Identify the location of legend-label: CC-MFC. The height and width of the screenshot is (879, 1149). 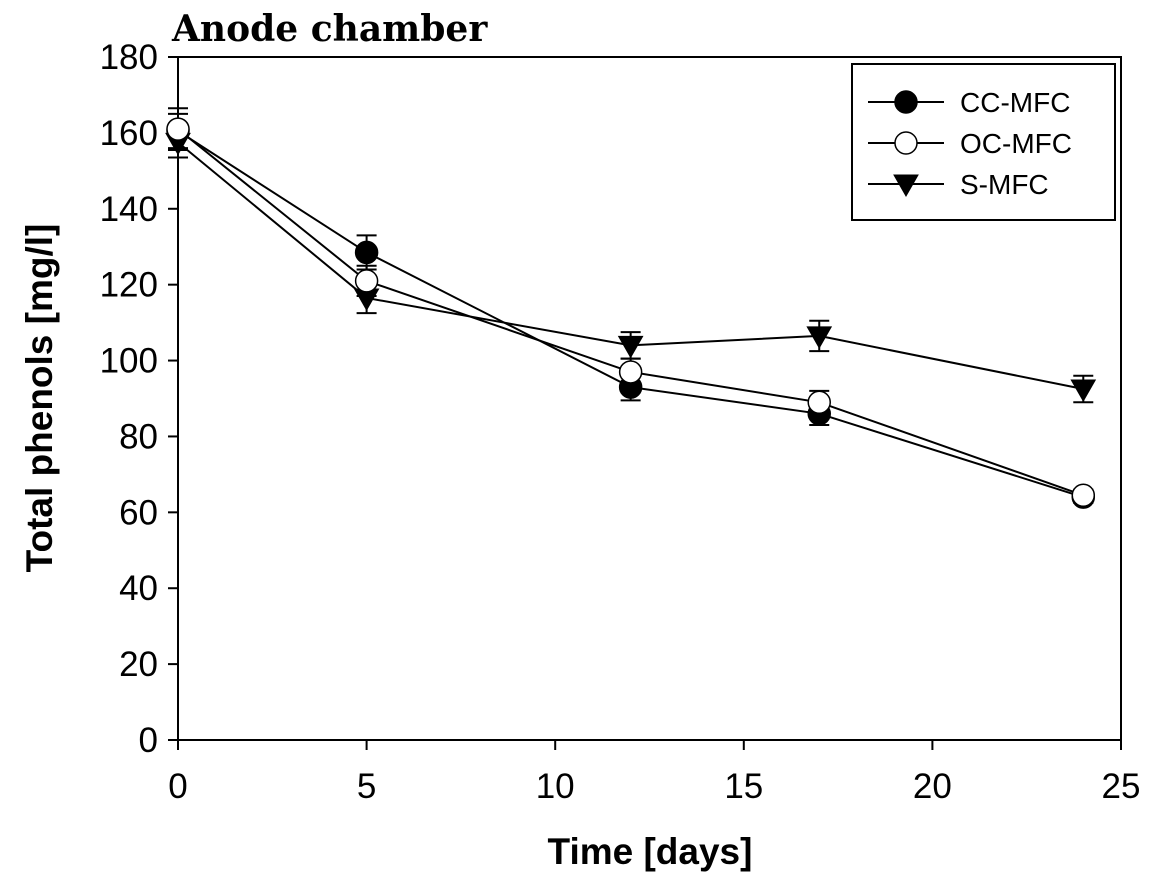
(1015, 102).